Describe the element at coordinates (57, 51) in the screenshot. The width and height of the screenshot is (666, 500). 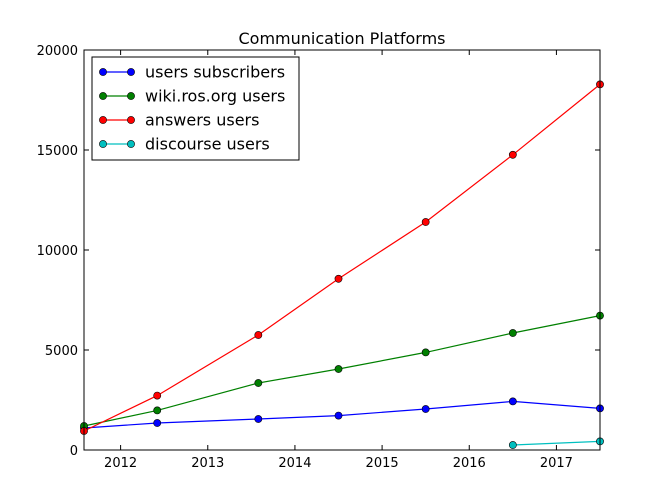
I see `y-tick-label: 20000` at that location.